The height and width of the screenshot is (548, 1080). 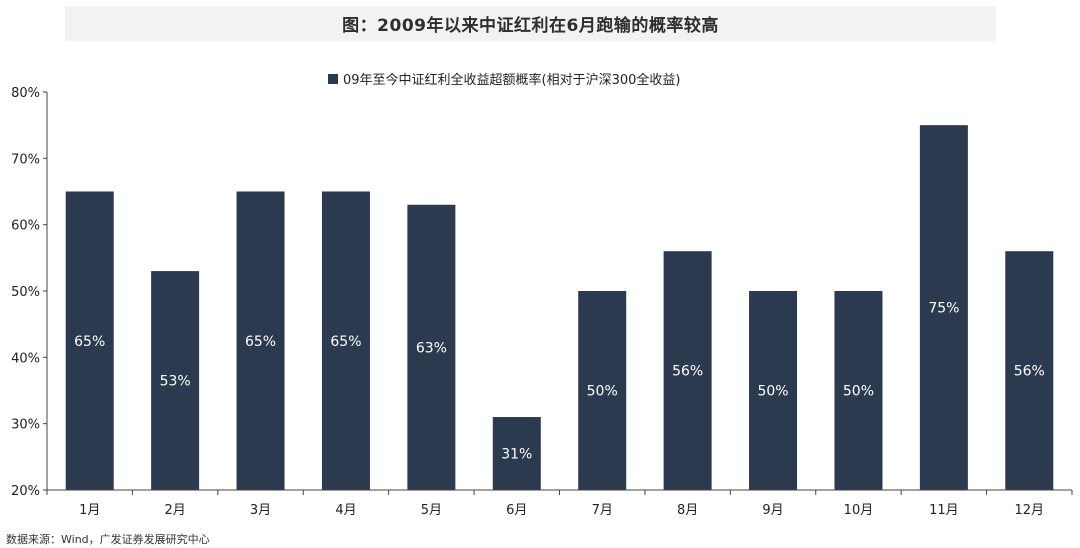 What do you see at coordinates (25, 491) in the screenshot?
I see `y-tick-label: 20%` at bounding box center [25, 491].